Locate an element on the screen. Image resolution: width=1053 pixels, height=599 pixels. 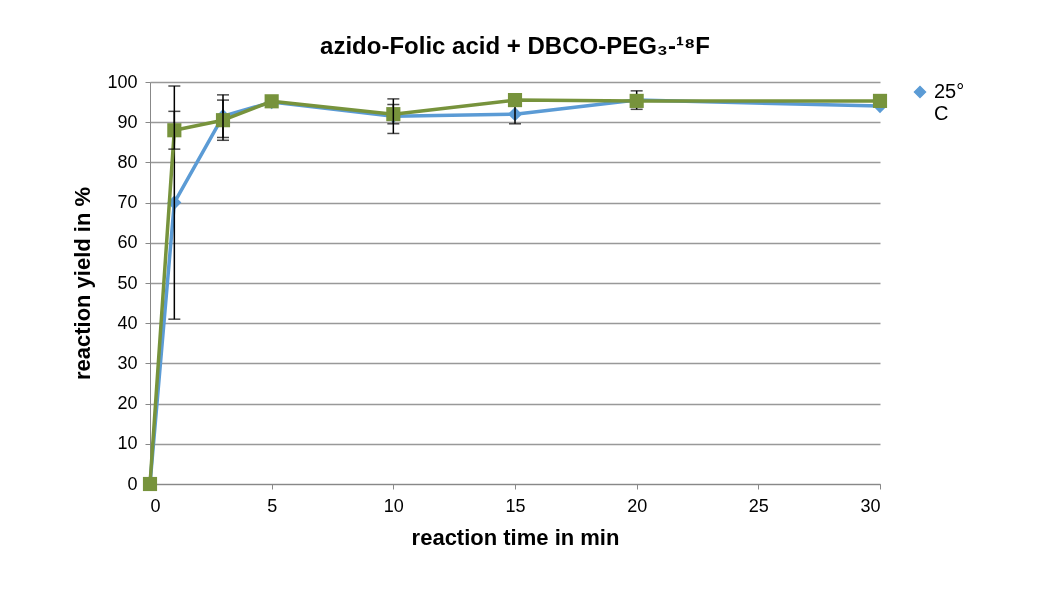
y-tick-label: 10 is located at coordinates (127, 443).